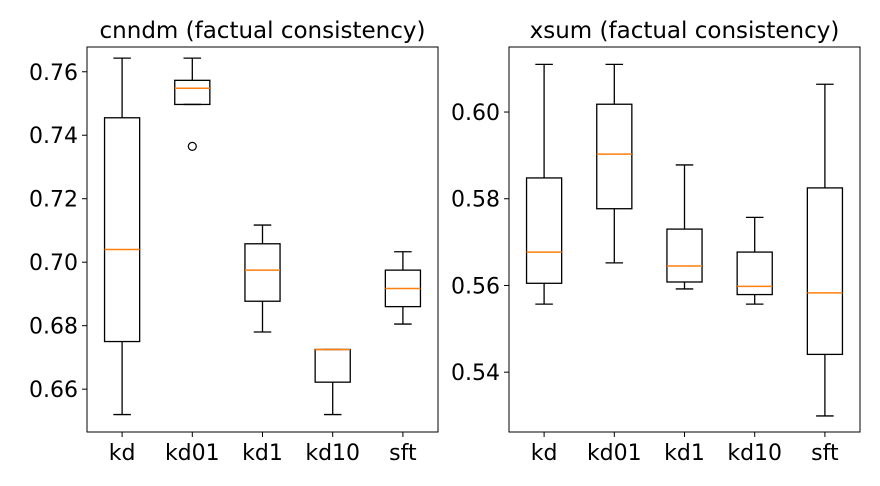  Describe the element at coordinates (192, 146) in the screenshot. I see `outlier-point` at that location.